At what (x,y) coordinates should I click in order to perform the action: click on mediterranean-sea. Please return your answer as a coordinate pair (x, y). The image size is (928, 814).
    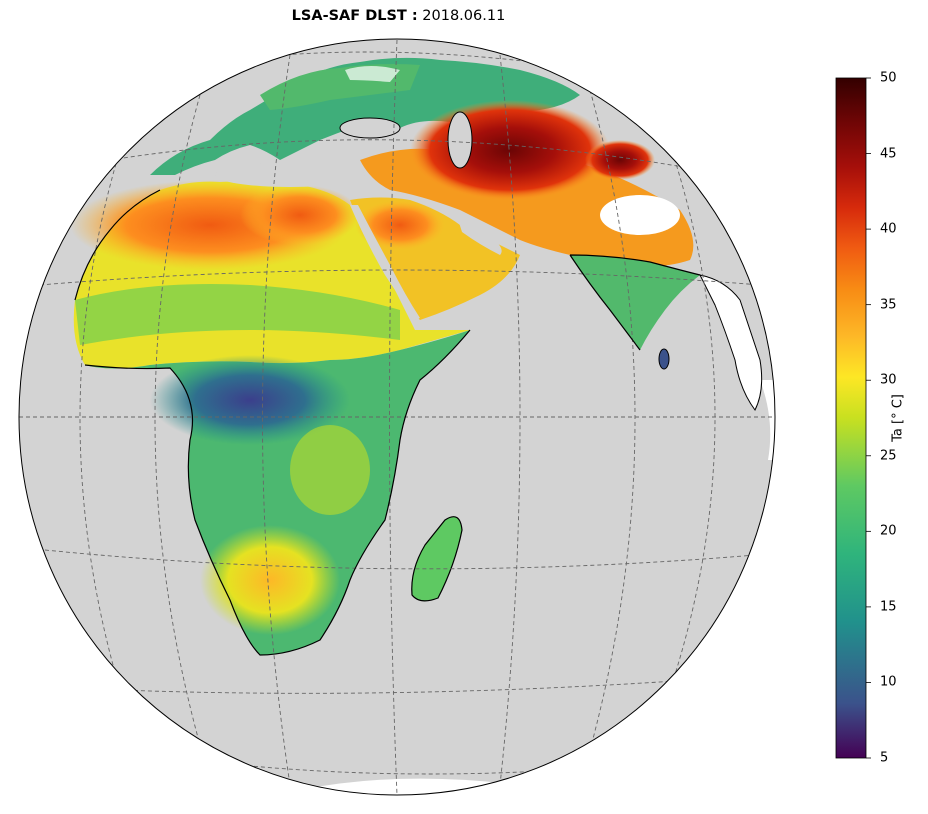
    Looking at the image, I should click on (290, 175).